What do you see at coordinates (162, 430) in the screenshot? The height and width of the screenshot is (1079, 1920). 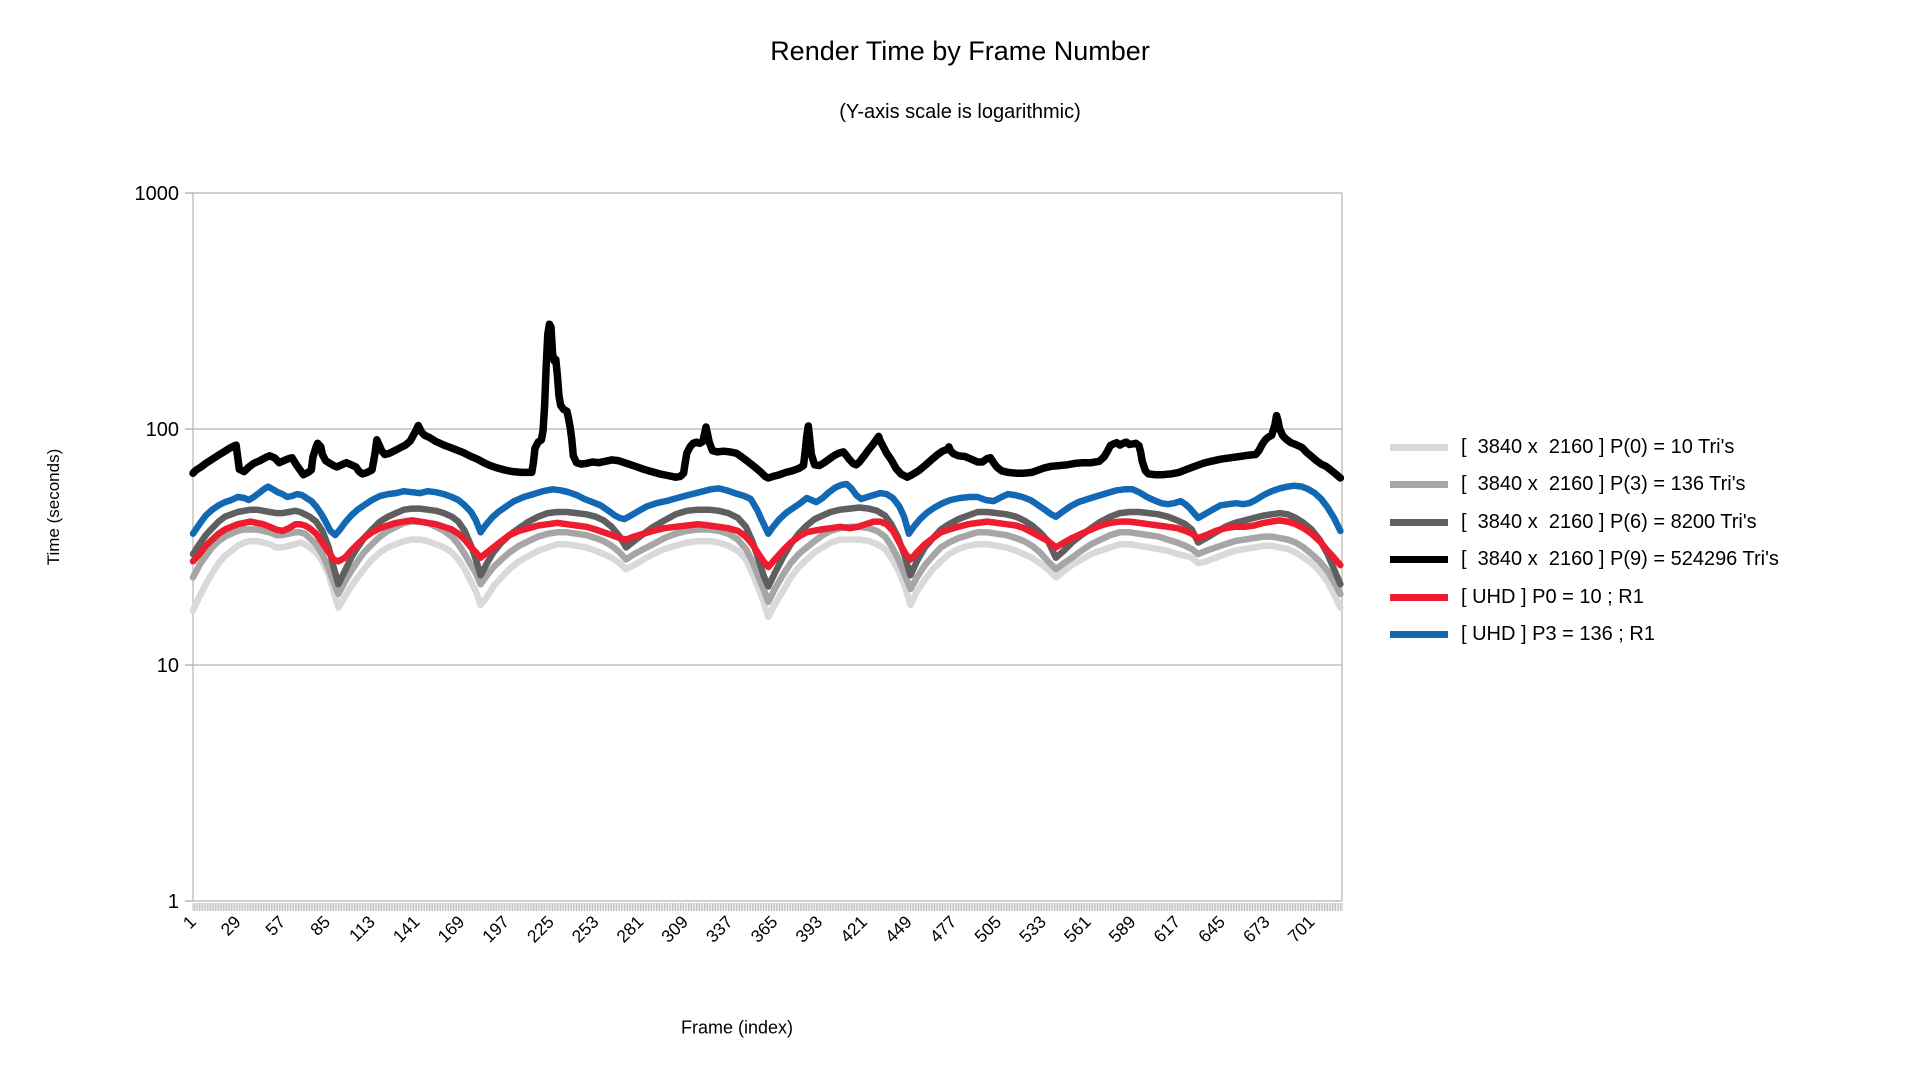 I see `y-tick-label: 100` at bounding box center [162, 430].